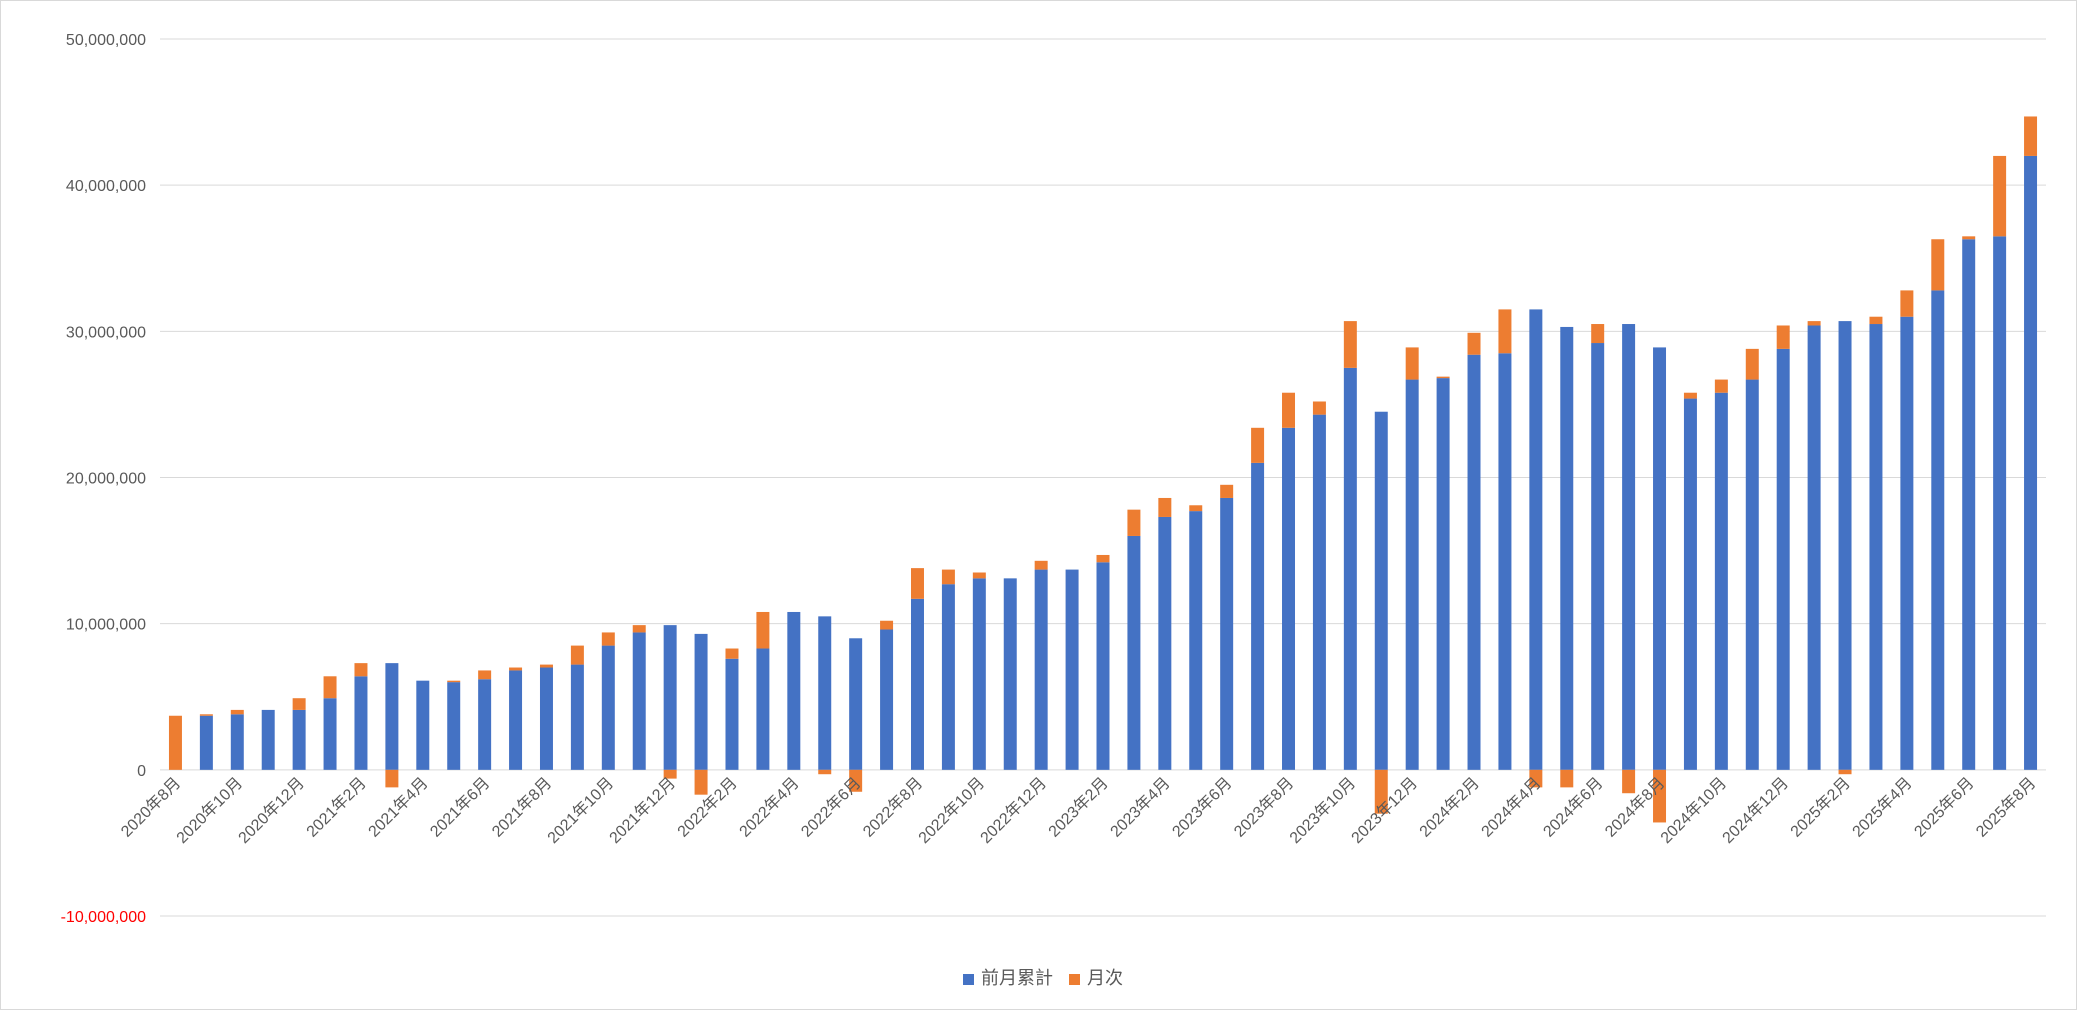 This screenshot has width=2077, height=1011. I want to click on y-tick-label: 30,000,000, so click(106, 332).